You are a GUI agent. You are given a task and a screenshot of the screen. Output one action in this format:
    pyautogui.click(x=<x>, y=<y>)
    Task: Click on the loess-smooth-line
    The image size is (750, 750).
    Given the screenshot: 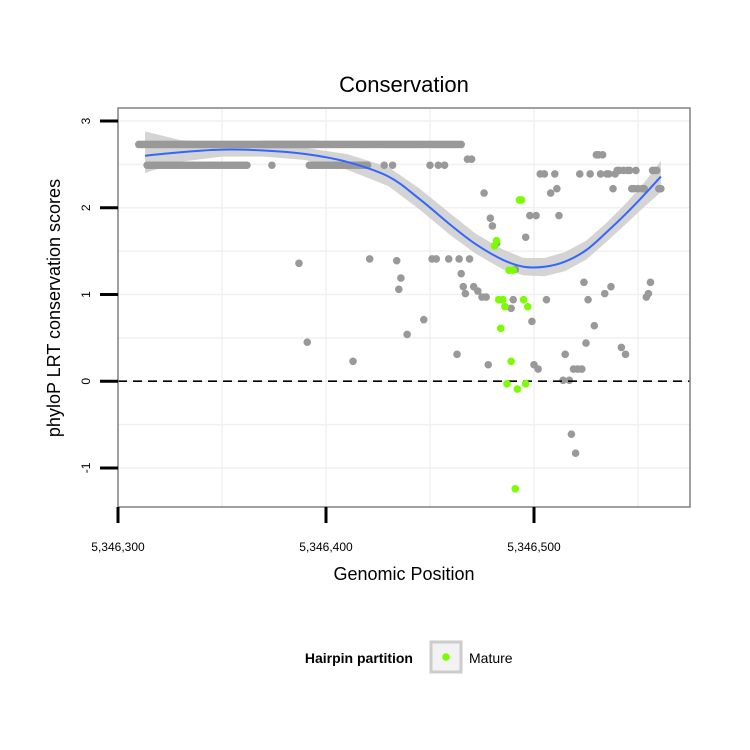 What is the action you would take?
    pyautogui.click(x=403, y=208)
    